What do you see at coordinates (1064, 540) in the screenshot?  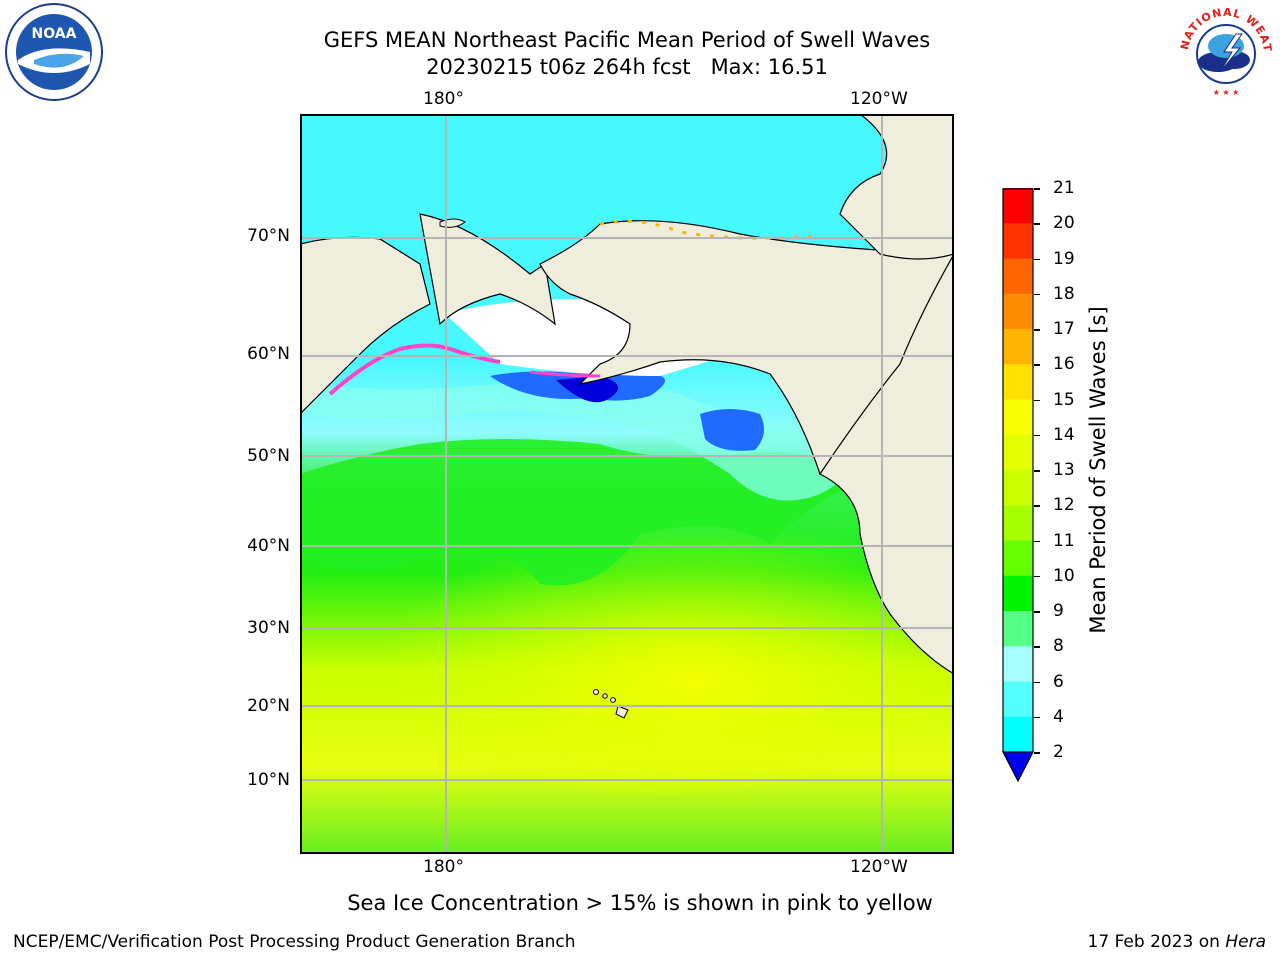 I see `colorbar-tick-label: 11` at bounding box center [1064, 540].